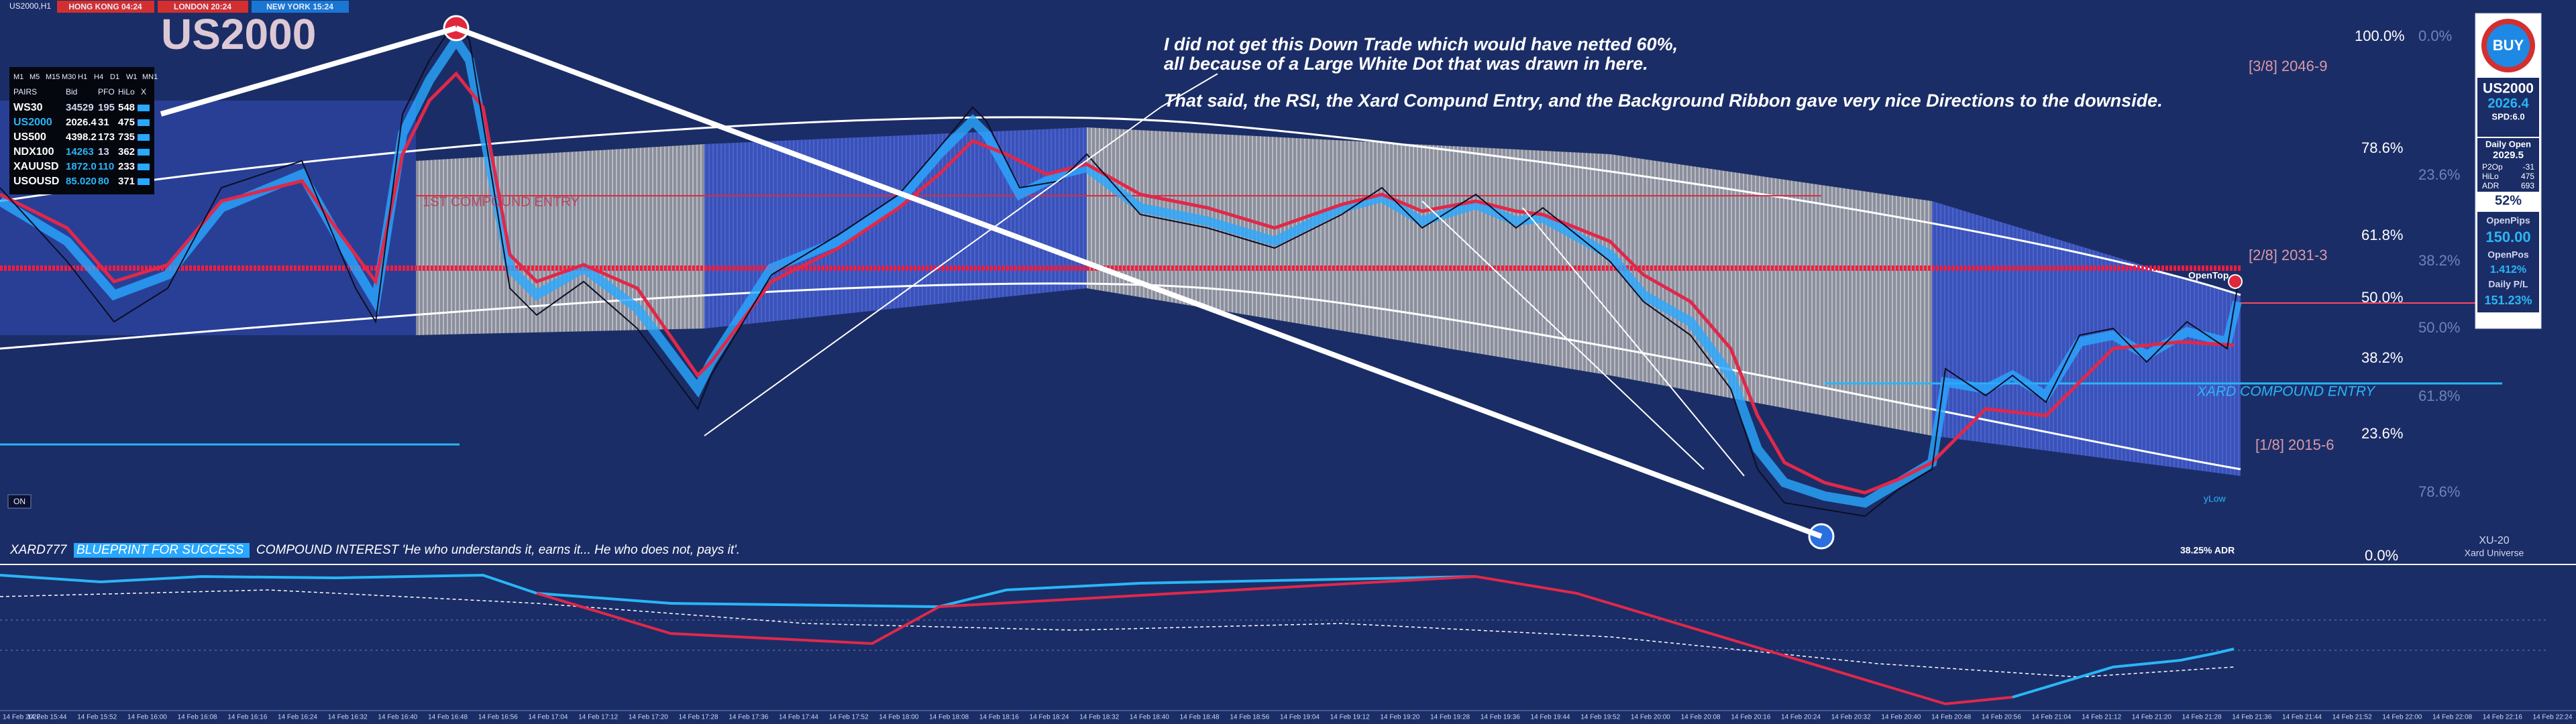  I want to click on time-label: 14 Feb 18:40, so click(1149, 717).